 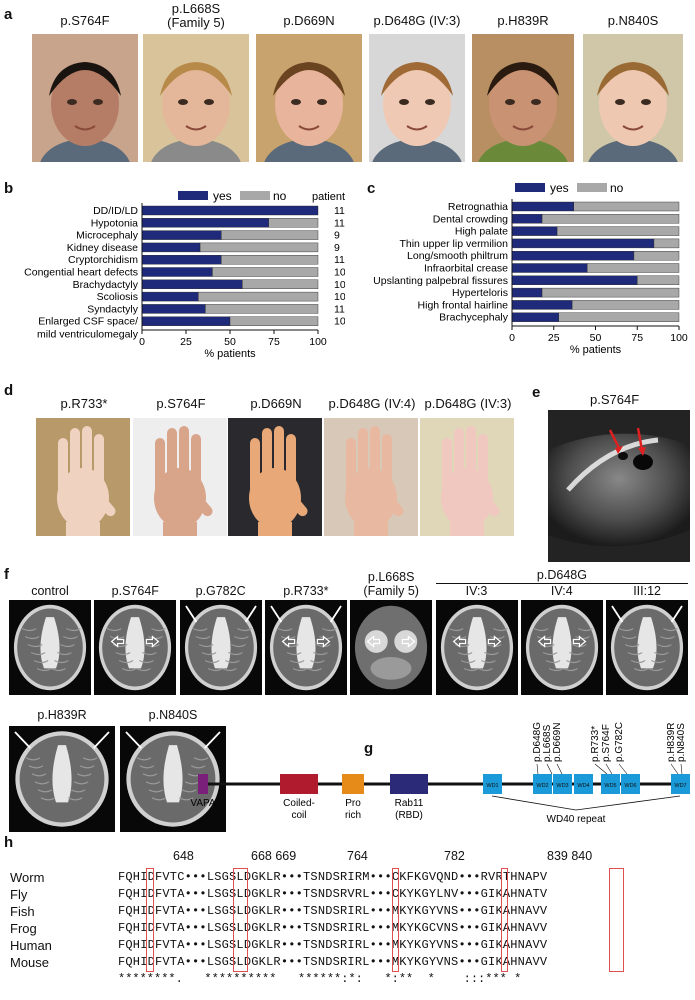 What do you see at coordinates (115, 211) in the screenshot?
I see `category-label: DD/ID/LD` at bounding box center [115, 211].